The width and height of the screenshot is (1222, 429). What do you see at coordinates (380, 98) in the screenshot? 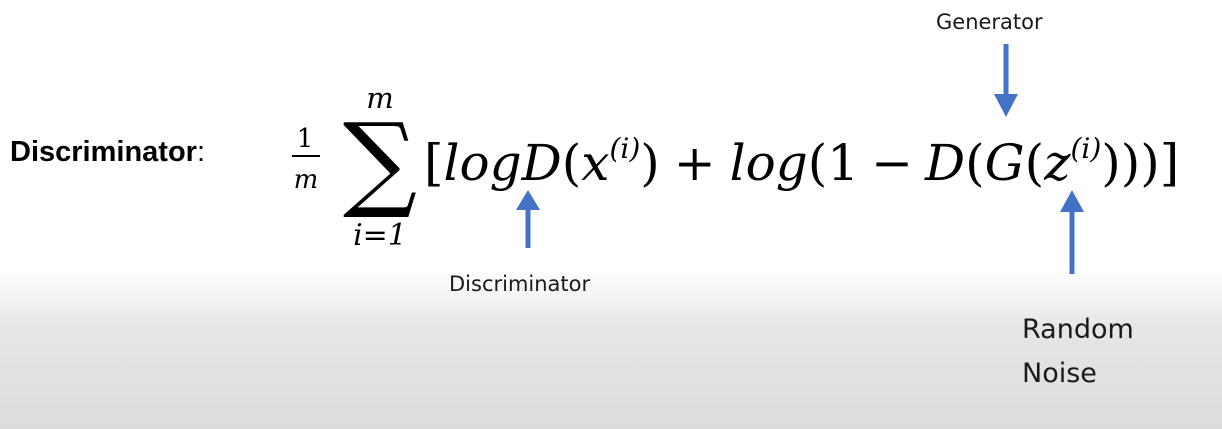
I see `sum-upper-limit: m` at bounding box center [380, 98].